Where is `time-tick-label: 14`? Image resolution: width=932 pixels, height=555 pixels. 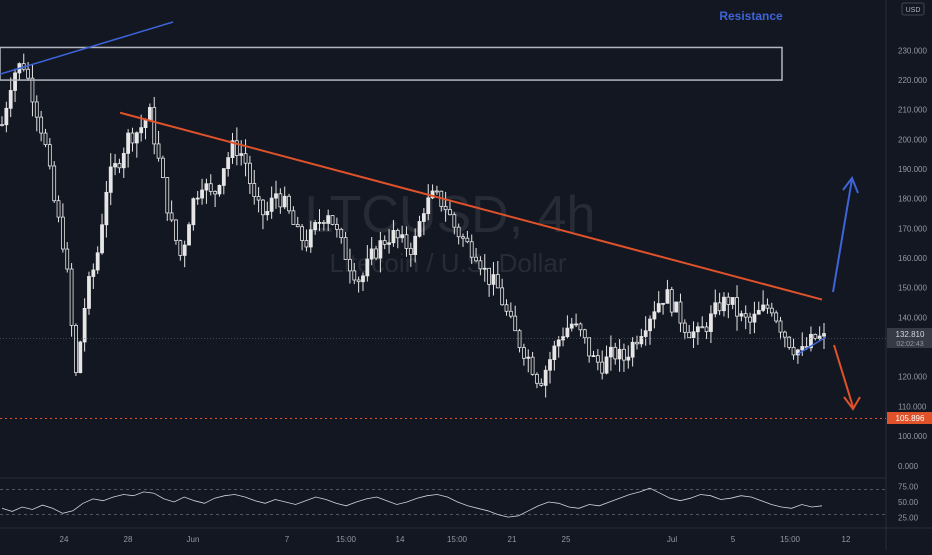
time-tick-label: 14 is located at coordinates (400, 539).